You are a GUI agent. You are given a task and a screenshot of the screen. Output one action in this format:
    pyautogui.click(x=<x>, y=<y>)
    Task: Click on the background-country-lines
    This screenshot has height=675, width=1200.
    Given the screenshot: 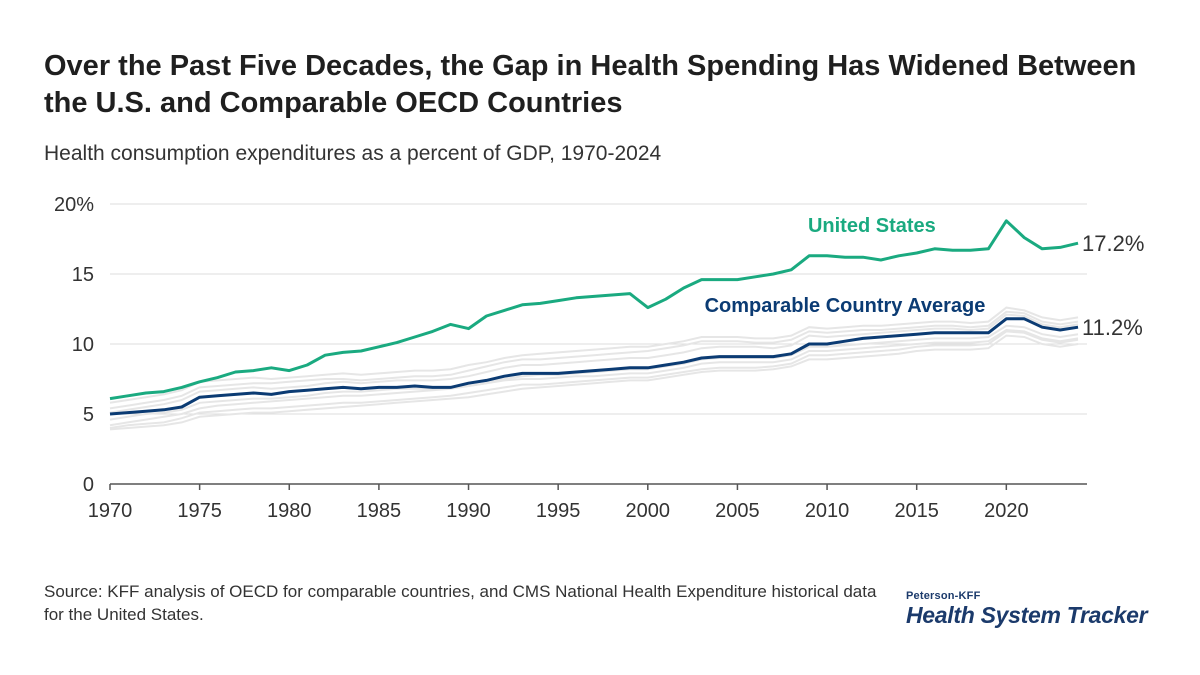 What is the action you would take?
    pyautogui.click(x=594, y=368)
    